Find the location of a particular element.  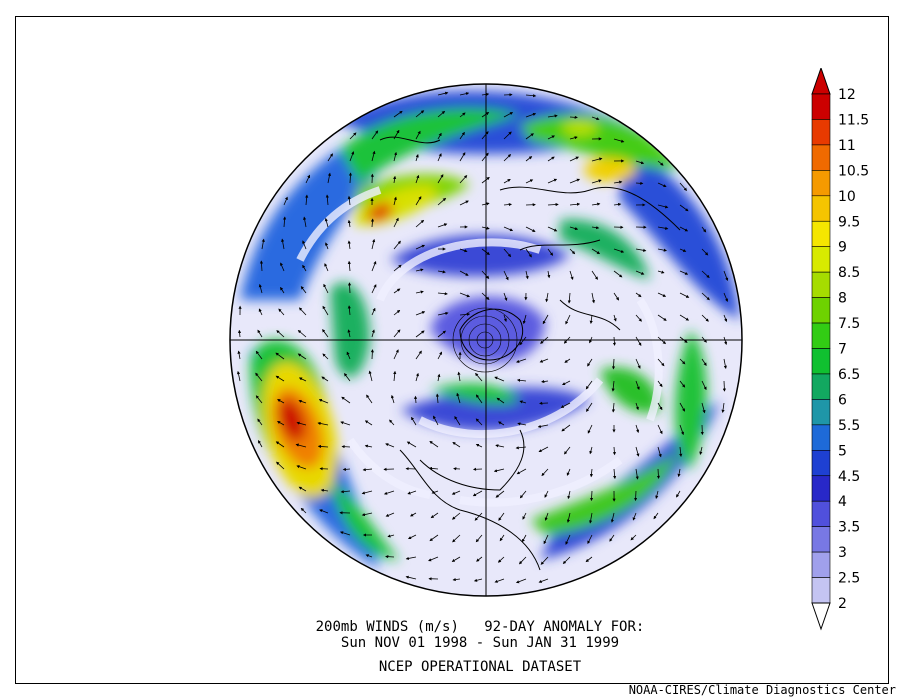

colorbar-tick-label: 6.5 is located at coordinates (849, 375).